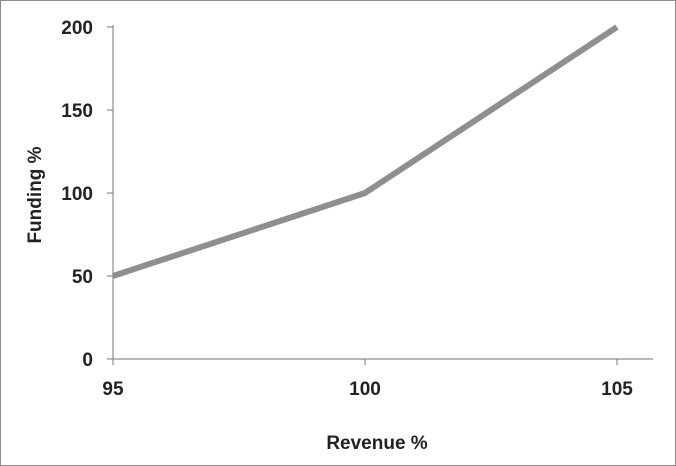 This screenshot has height=466, width=676. What do you see at coordinates (82, 277) in the screenshot?
I see `y-tick-label: 50` at bounding box center [82, 277].